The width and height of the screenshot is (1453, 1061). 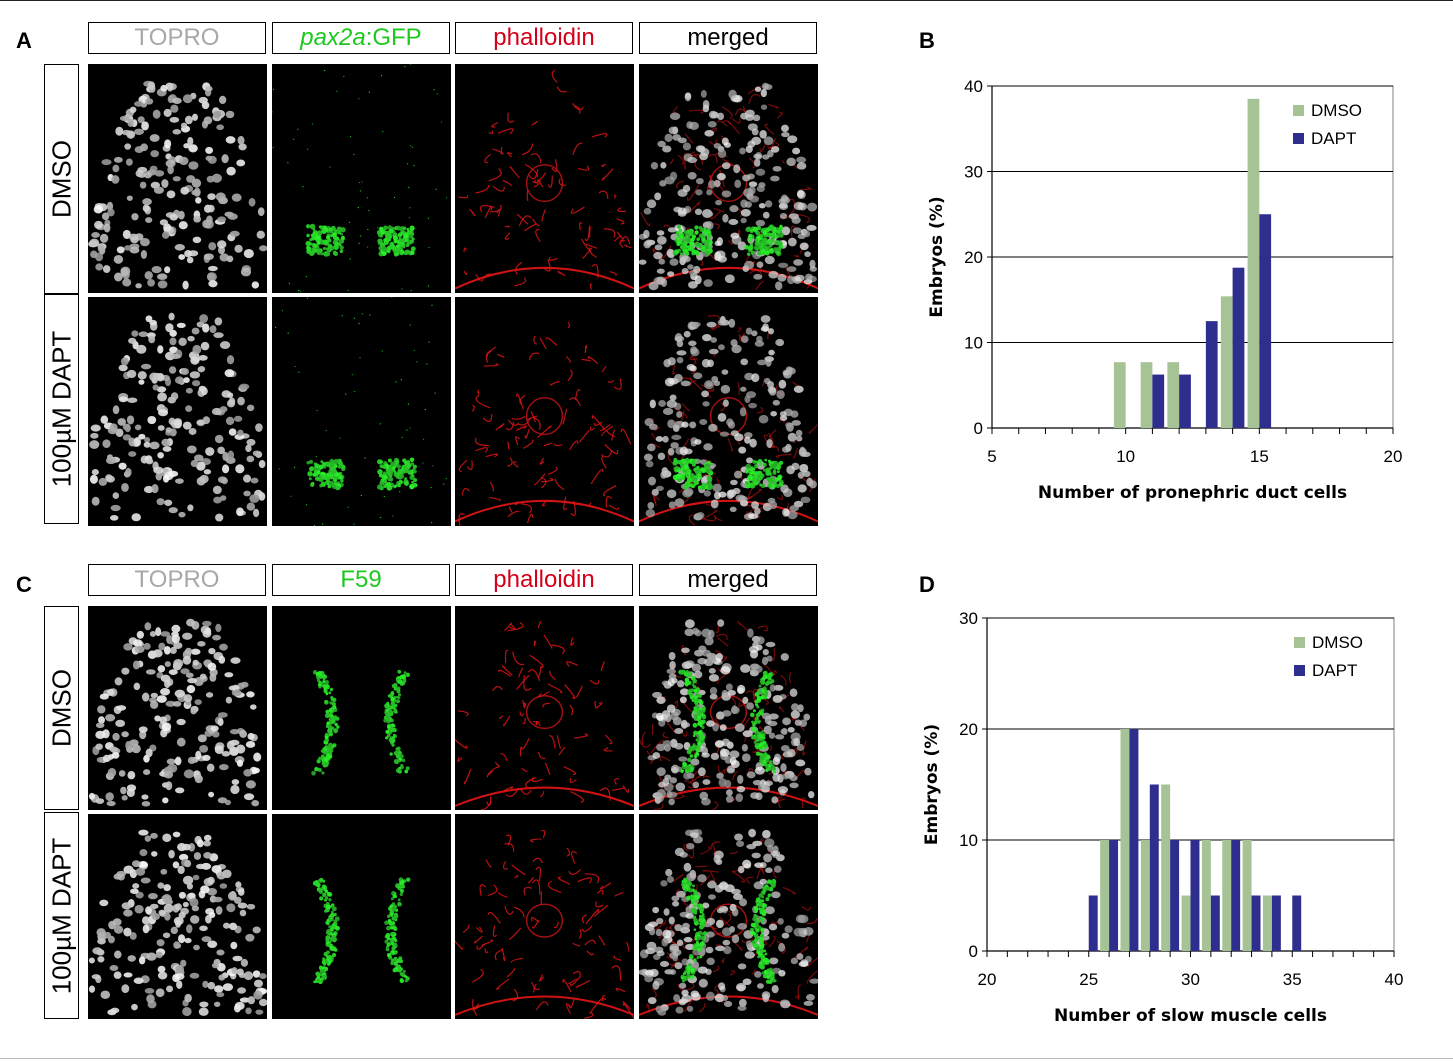 I want to click on panel-a-header-topro: TOPRO, so click(x=177, y=38).